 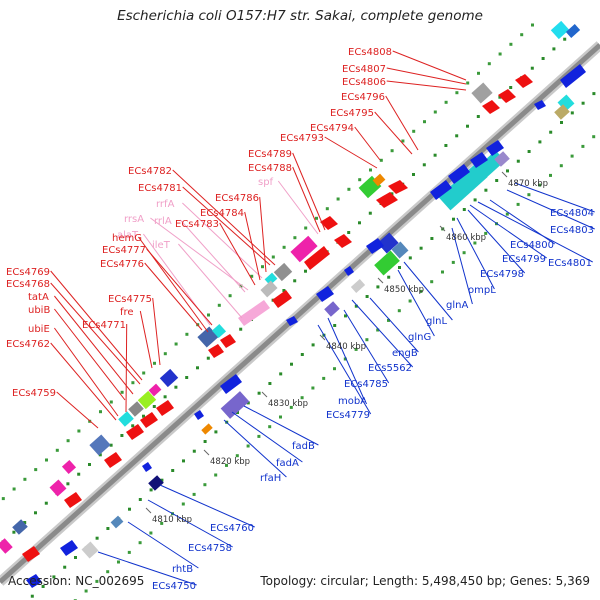 What do you see at coordinates (266, 182) in the screenshot?
I see `forward-gene-label: spf` at bounding box center [266, 182].